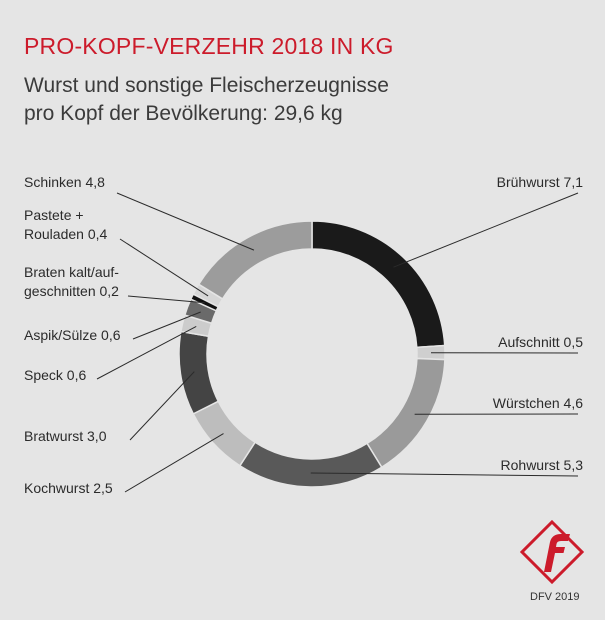 The width and height of the screenshot is (605, 620). I want to click on label-line: Aufschnitt 0,5, so click(540, 342).